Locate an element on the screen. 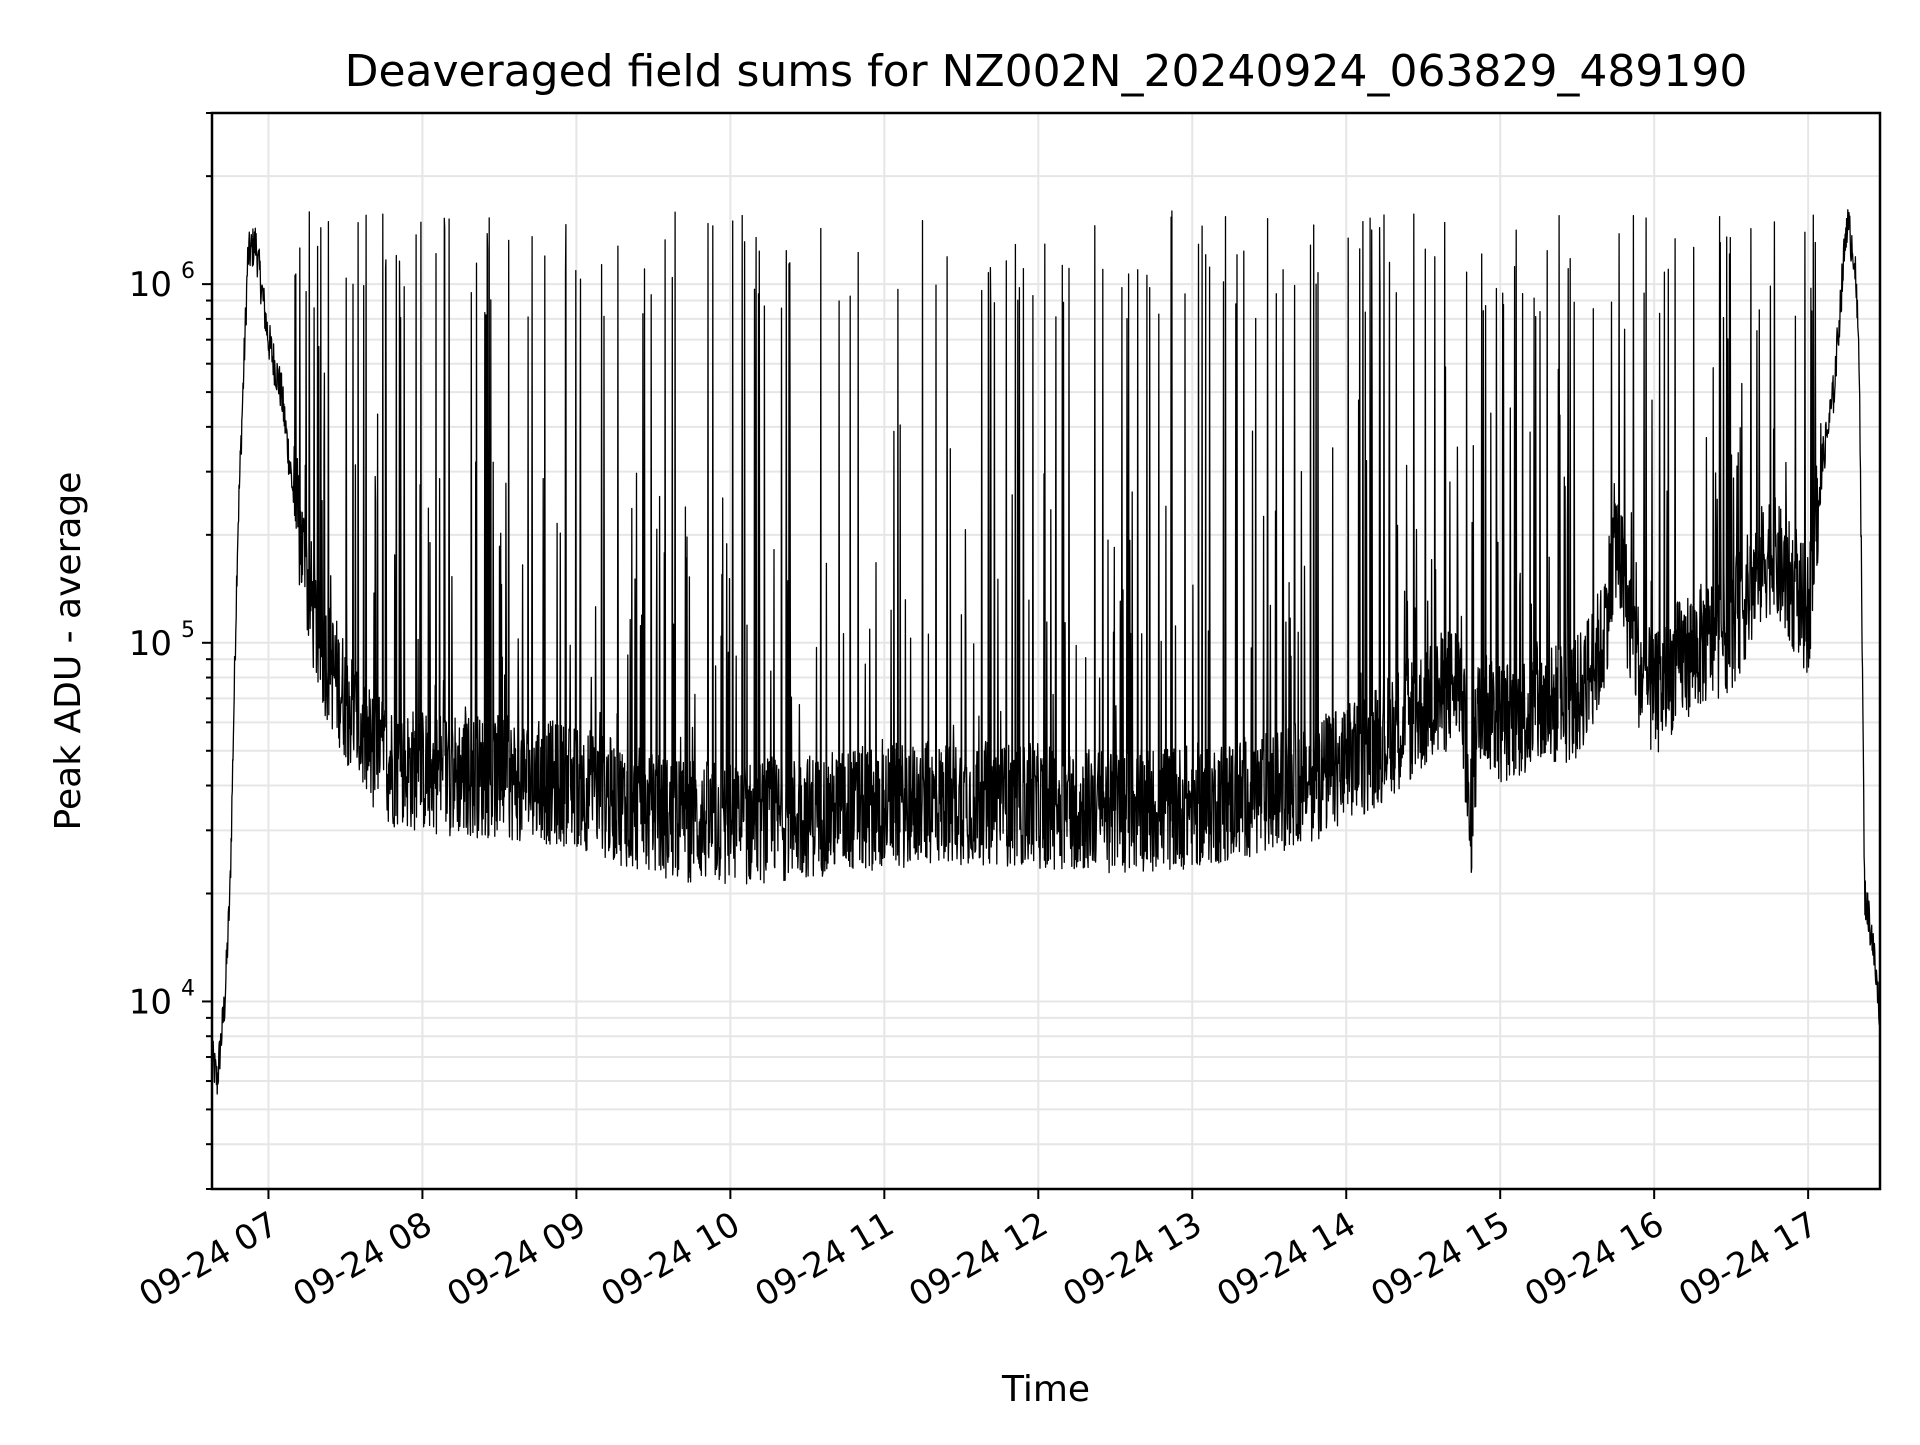 This screenshot has height=1445, width=1920. y-tick-exponent: 6 is located at coordinates (188, 271).